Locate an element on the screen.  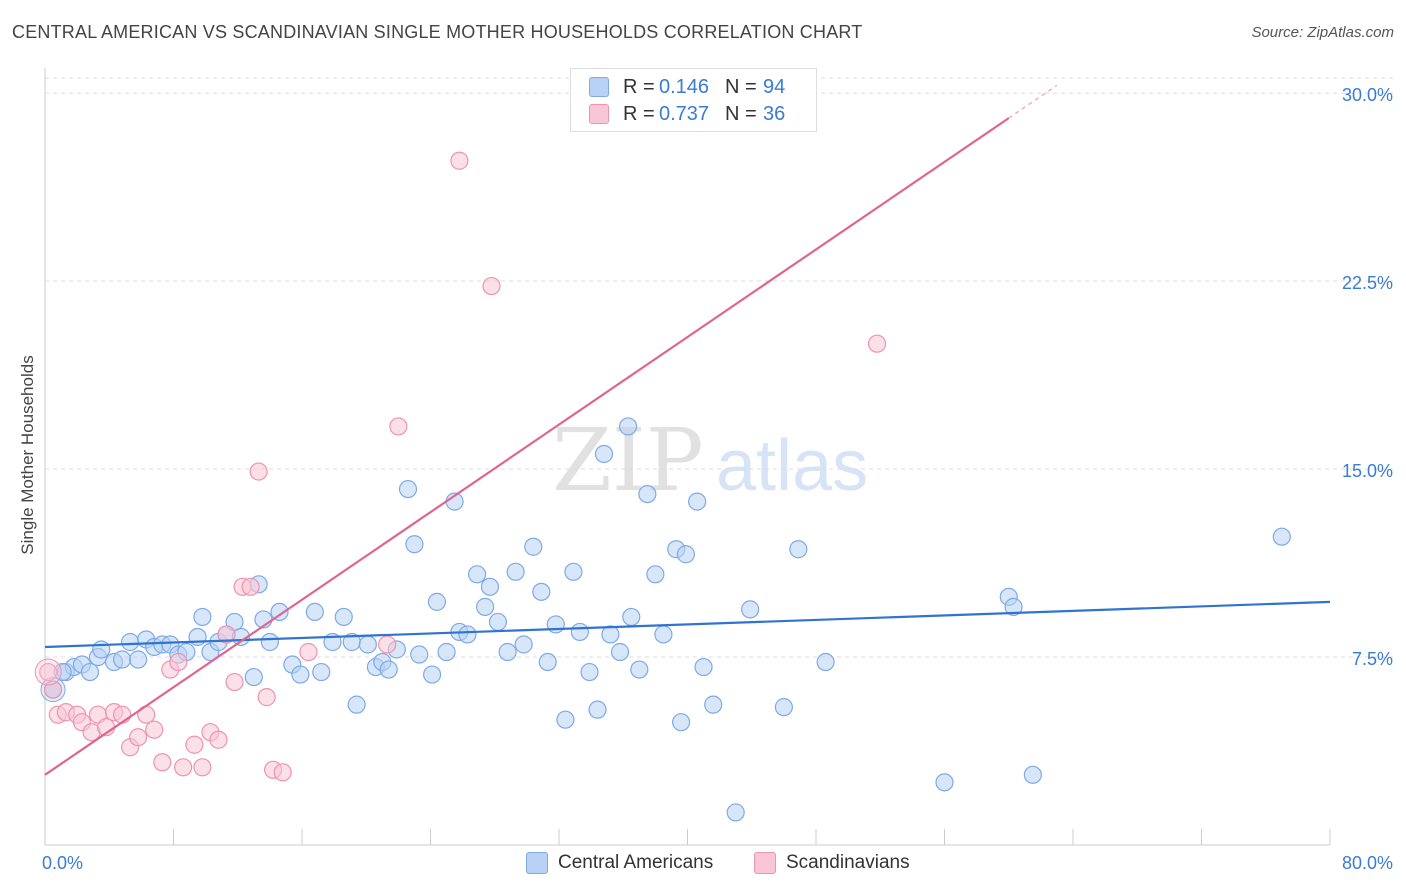
legend-item-scandinavians: Scandinavians is located at coordinates (832, 863).